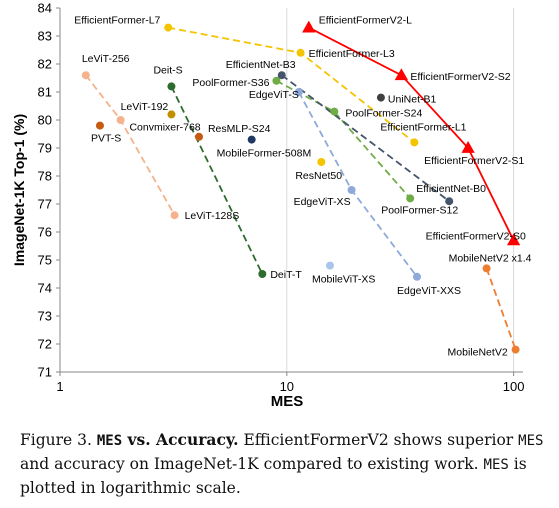 This screenshot has width=559, height=508. Describe the element at coordinates (449, 201) in the screenshot. I see `point-efficientnet-b0` at that location.